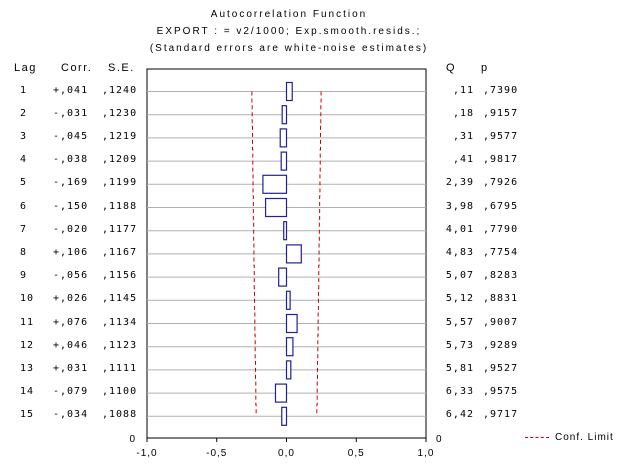 Image resolution: width=624 pixels, height=468 pixels. What do you see at coordinates (71, 90) in the screenshot?
I see `corr-value: +,041` at bounding box center [71, 90].